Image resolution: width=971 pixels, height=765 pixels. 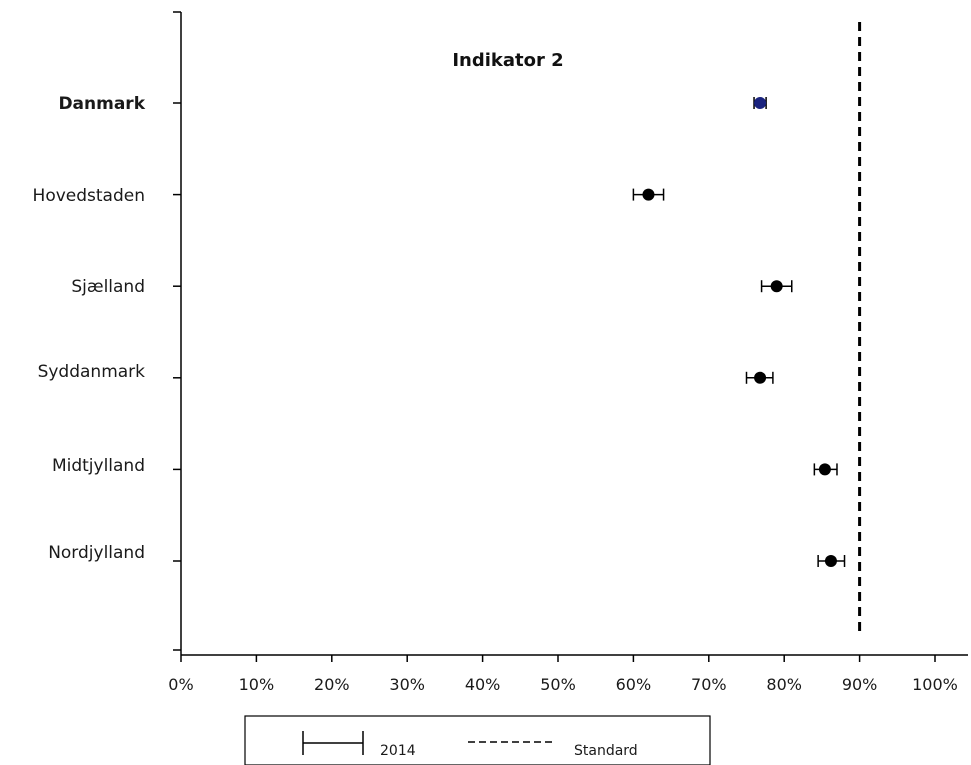 I want to click on x-tick-label: 100%, so click(x=935, y=684).